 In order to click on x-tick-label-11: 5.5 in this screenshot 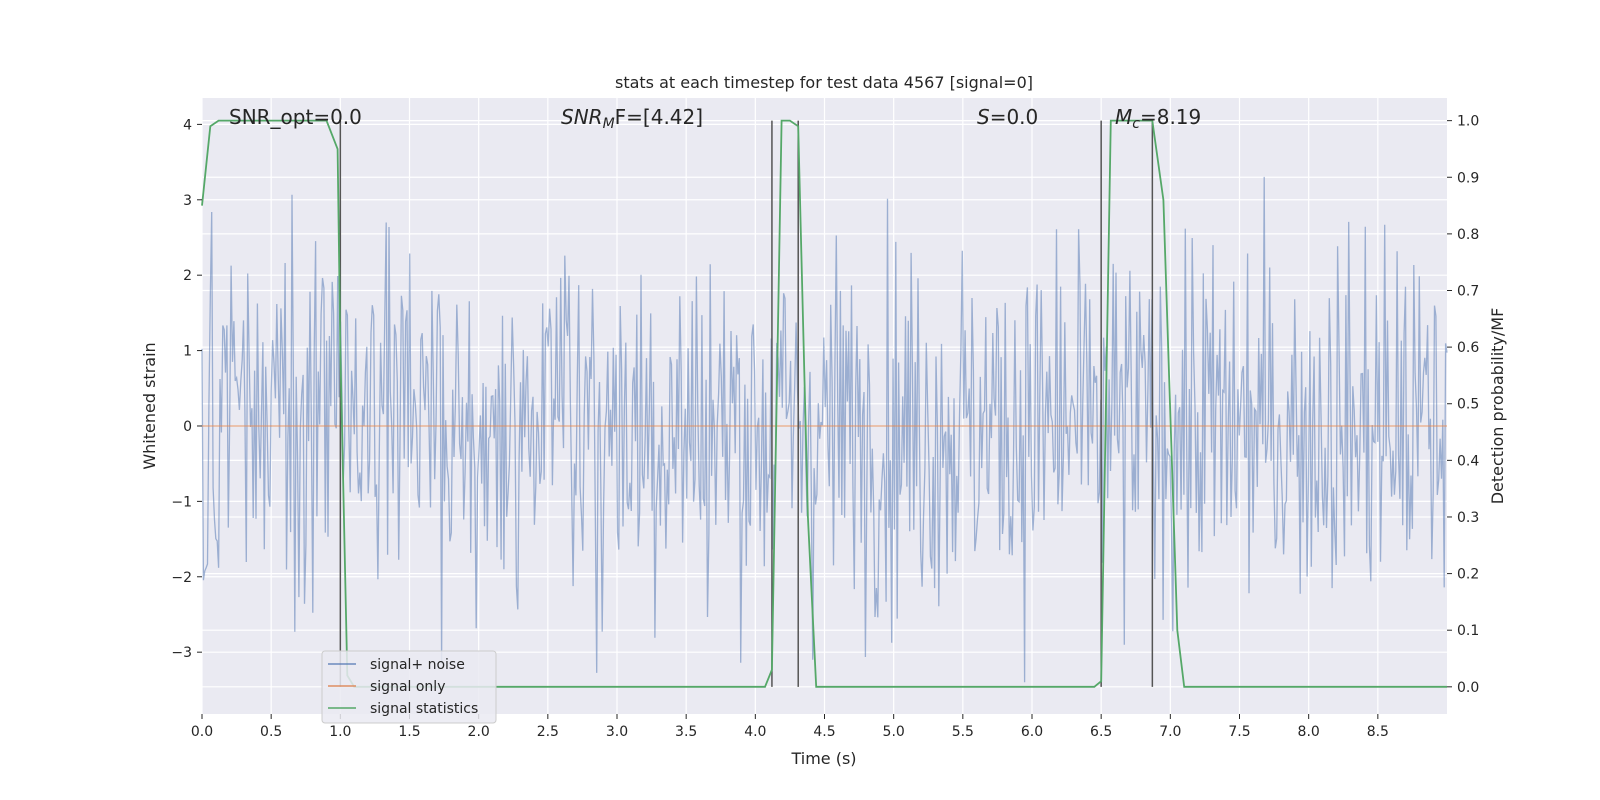, I will do `click(963, 732)`.